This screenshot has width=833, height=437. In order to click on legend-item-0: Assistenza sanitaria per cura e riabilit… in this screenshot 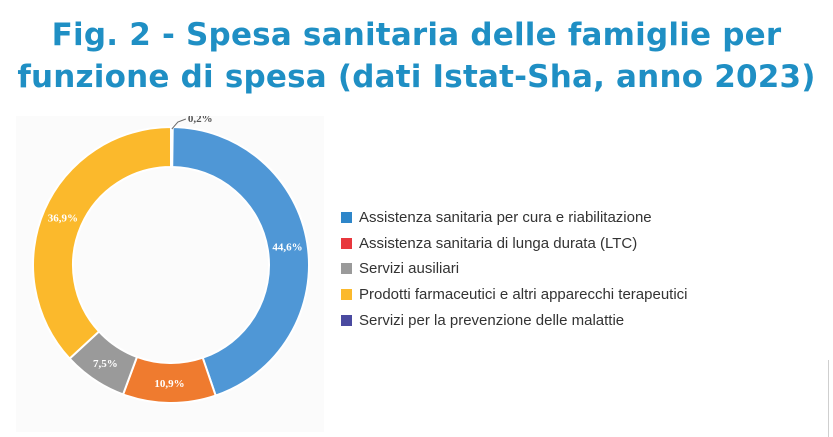, I will do `click(514, 218)`.